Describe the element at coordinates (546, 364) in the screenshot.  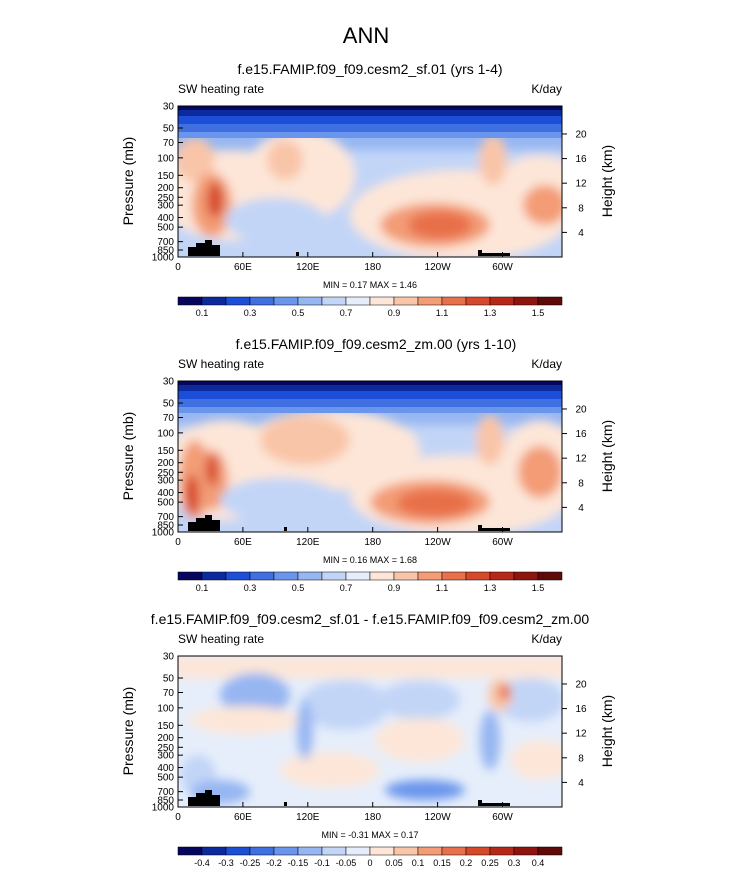
I see `panel-2-units-label: K/day` at that location.